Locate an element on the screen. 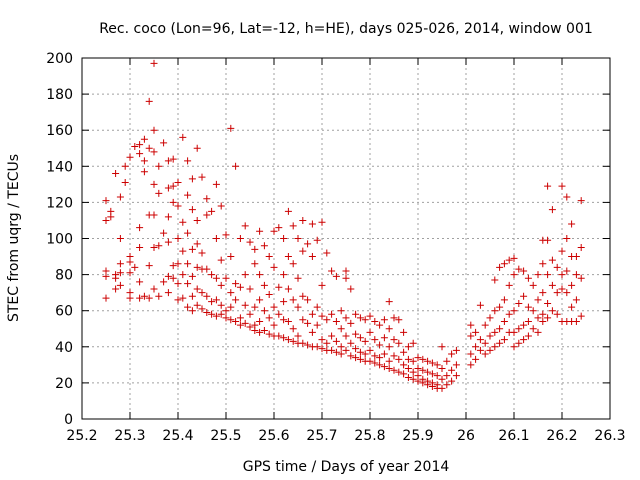  y-tick-label: 180 is located at coordinates (59, 95).